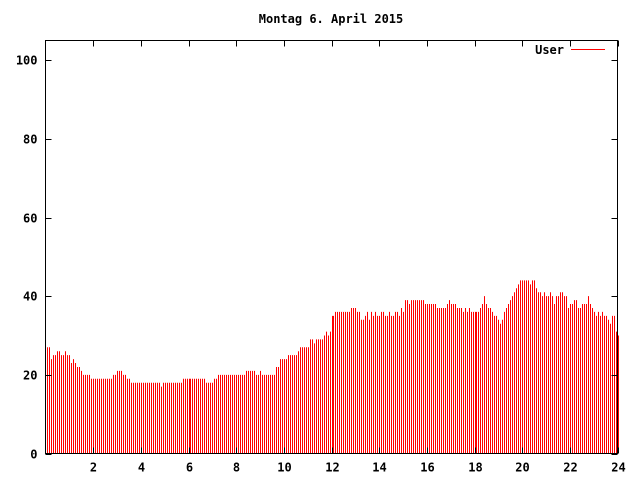  What do you see at coordinates (475, 468) in the screenshot?
I see `x-tick-label: 18` at bounding box center [475, 468].